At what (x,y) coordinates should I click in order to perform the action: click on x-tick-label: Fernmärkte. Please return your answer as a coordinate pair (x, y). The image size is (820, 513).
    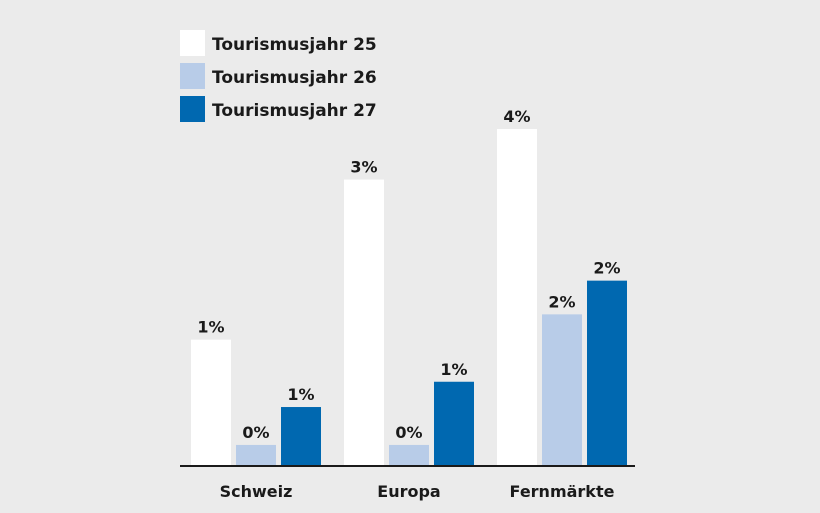
    Looking at the image, I should click on (562, 491).